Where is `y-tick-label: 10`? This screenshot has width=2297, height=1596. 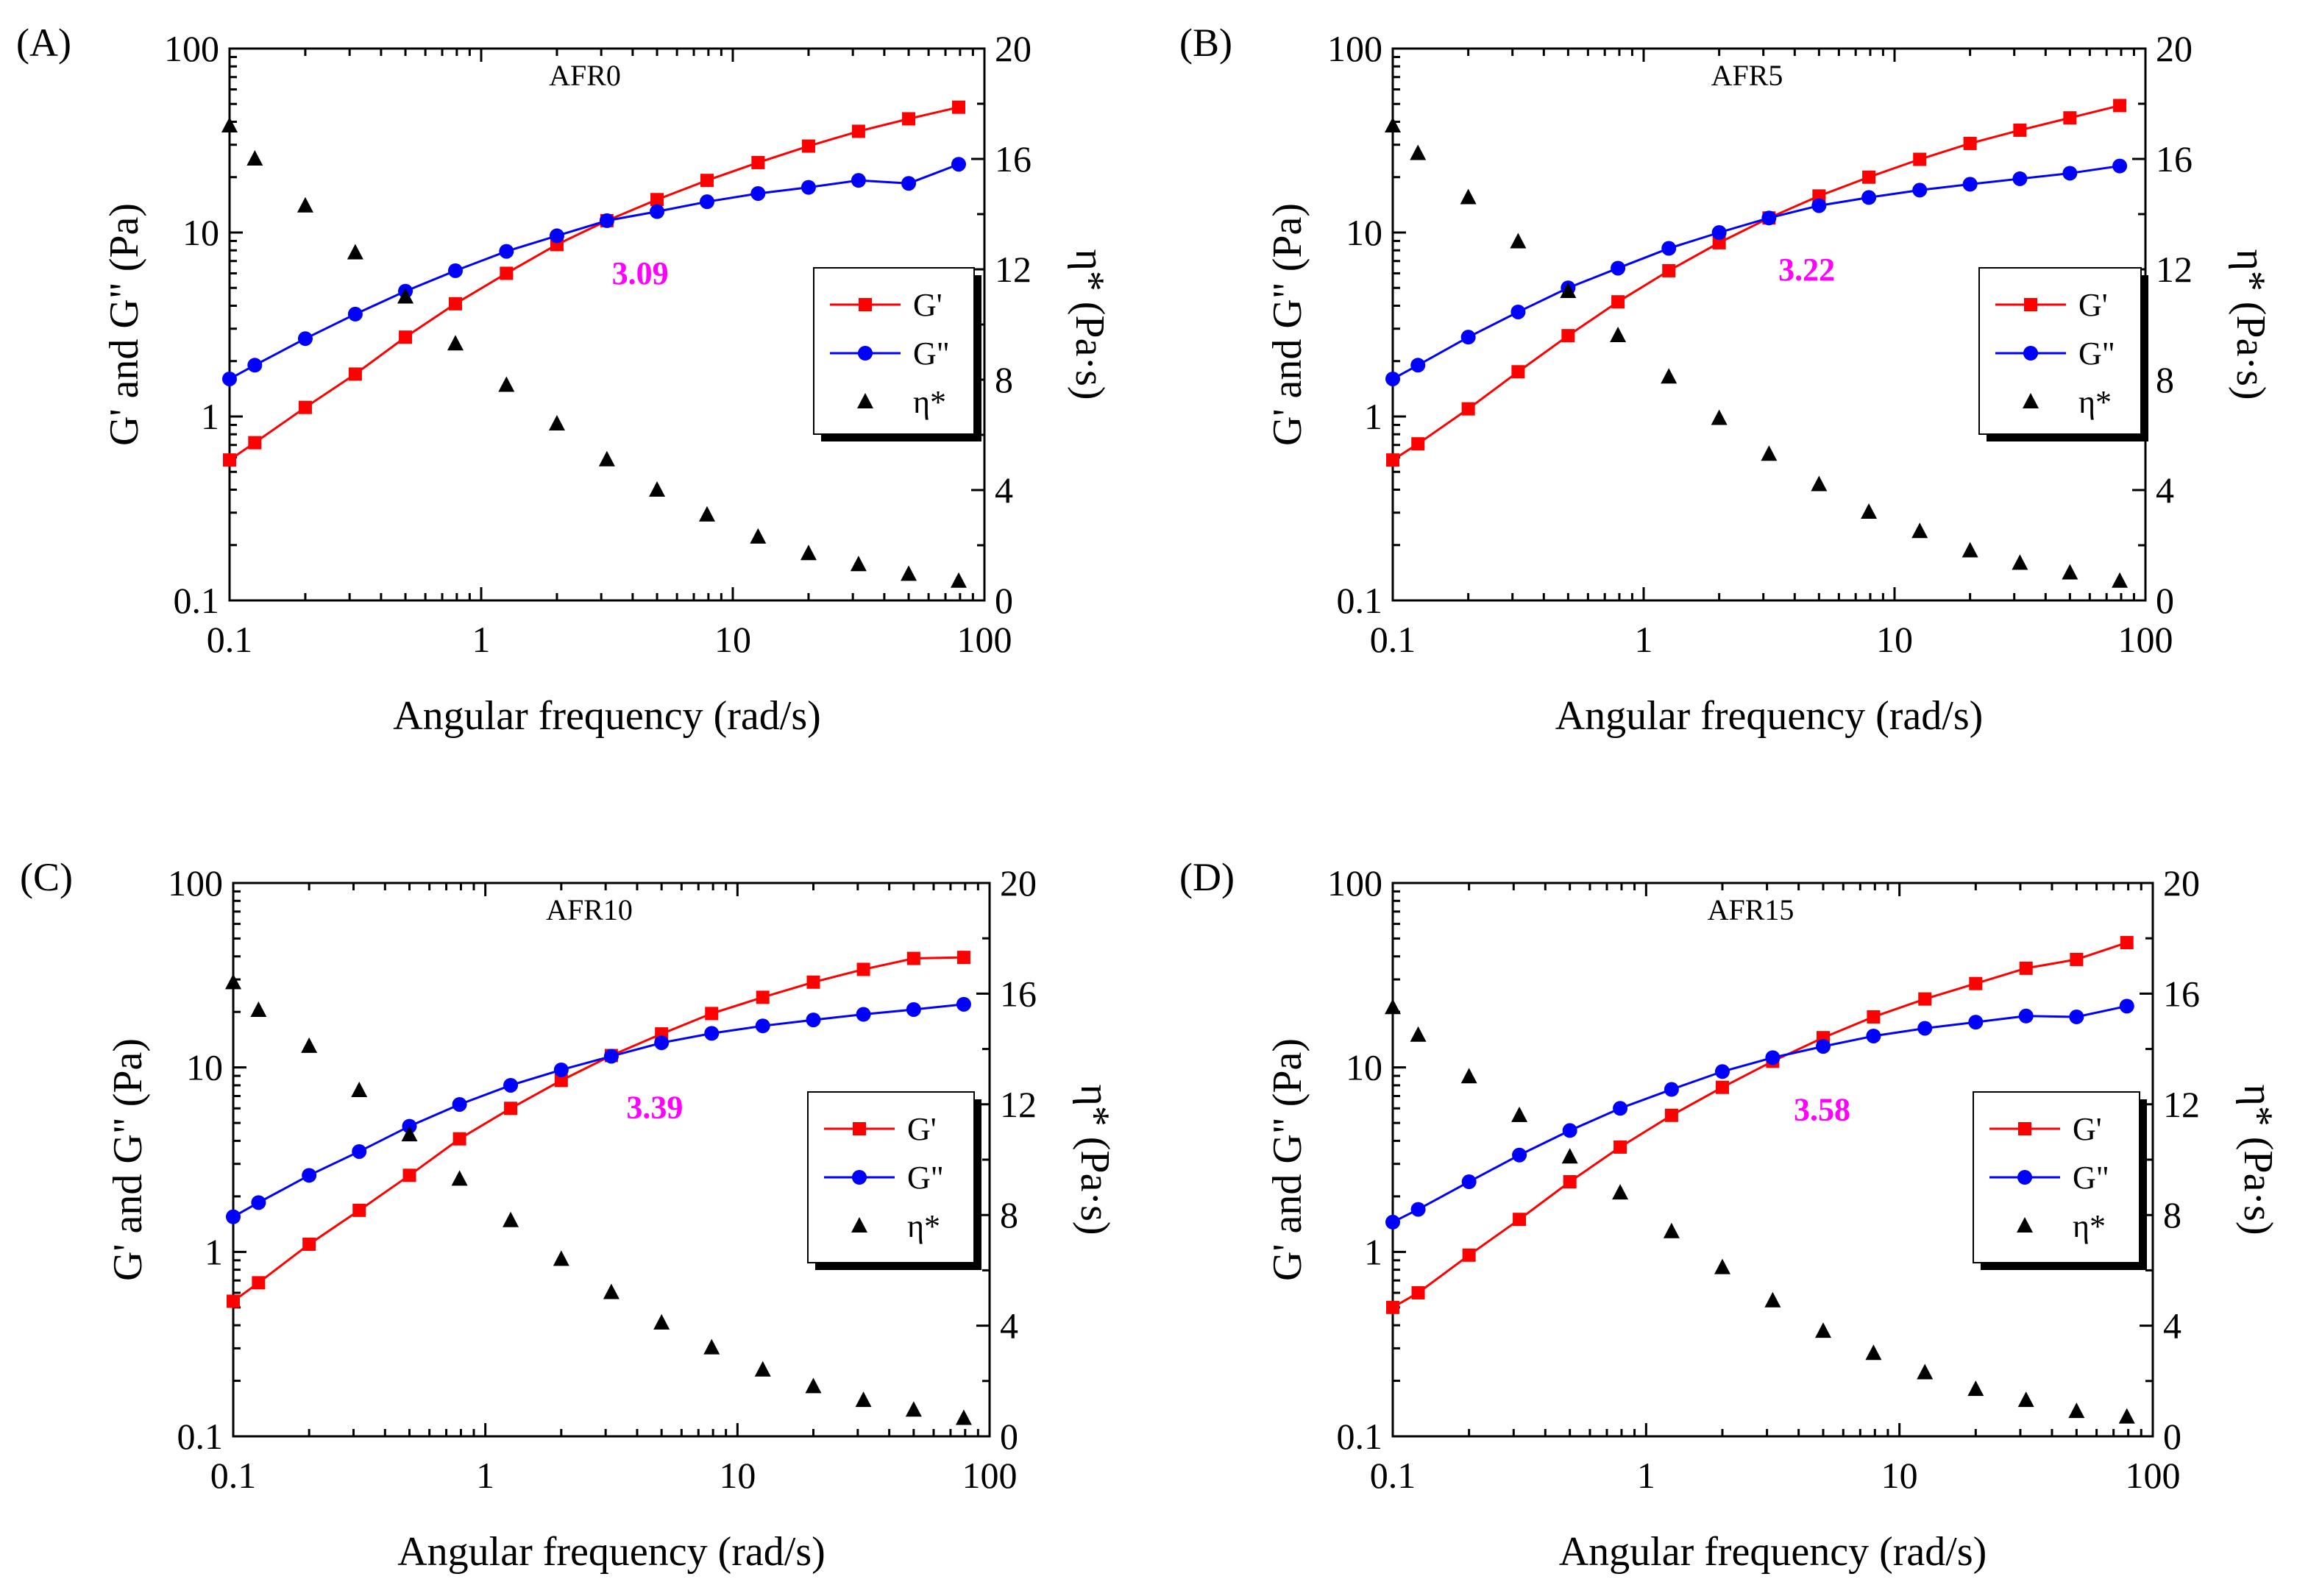
y-tick-label: 10 is located at coordinates (1364, 1068).